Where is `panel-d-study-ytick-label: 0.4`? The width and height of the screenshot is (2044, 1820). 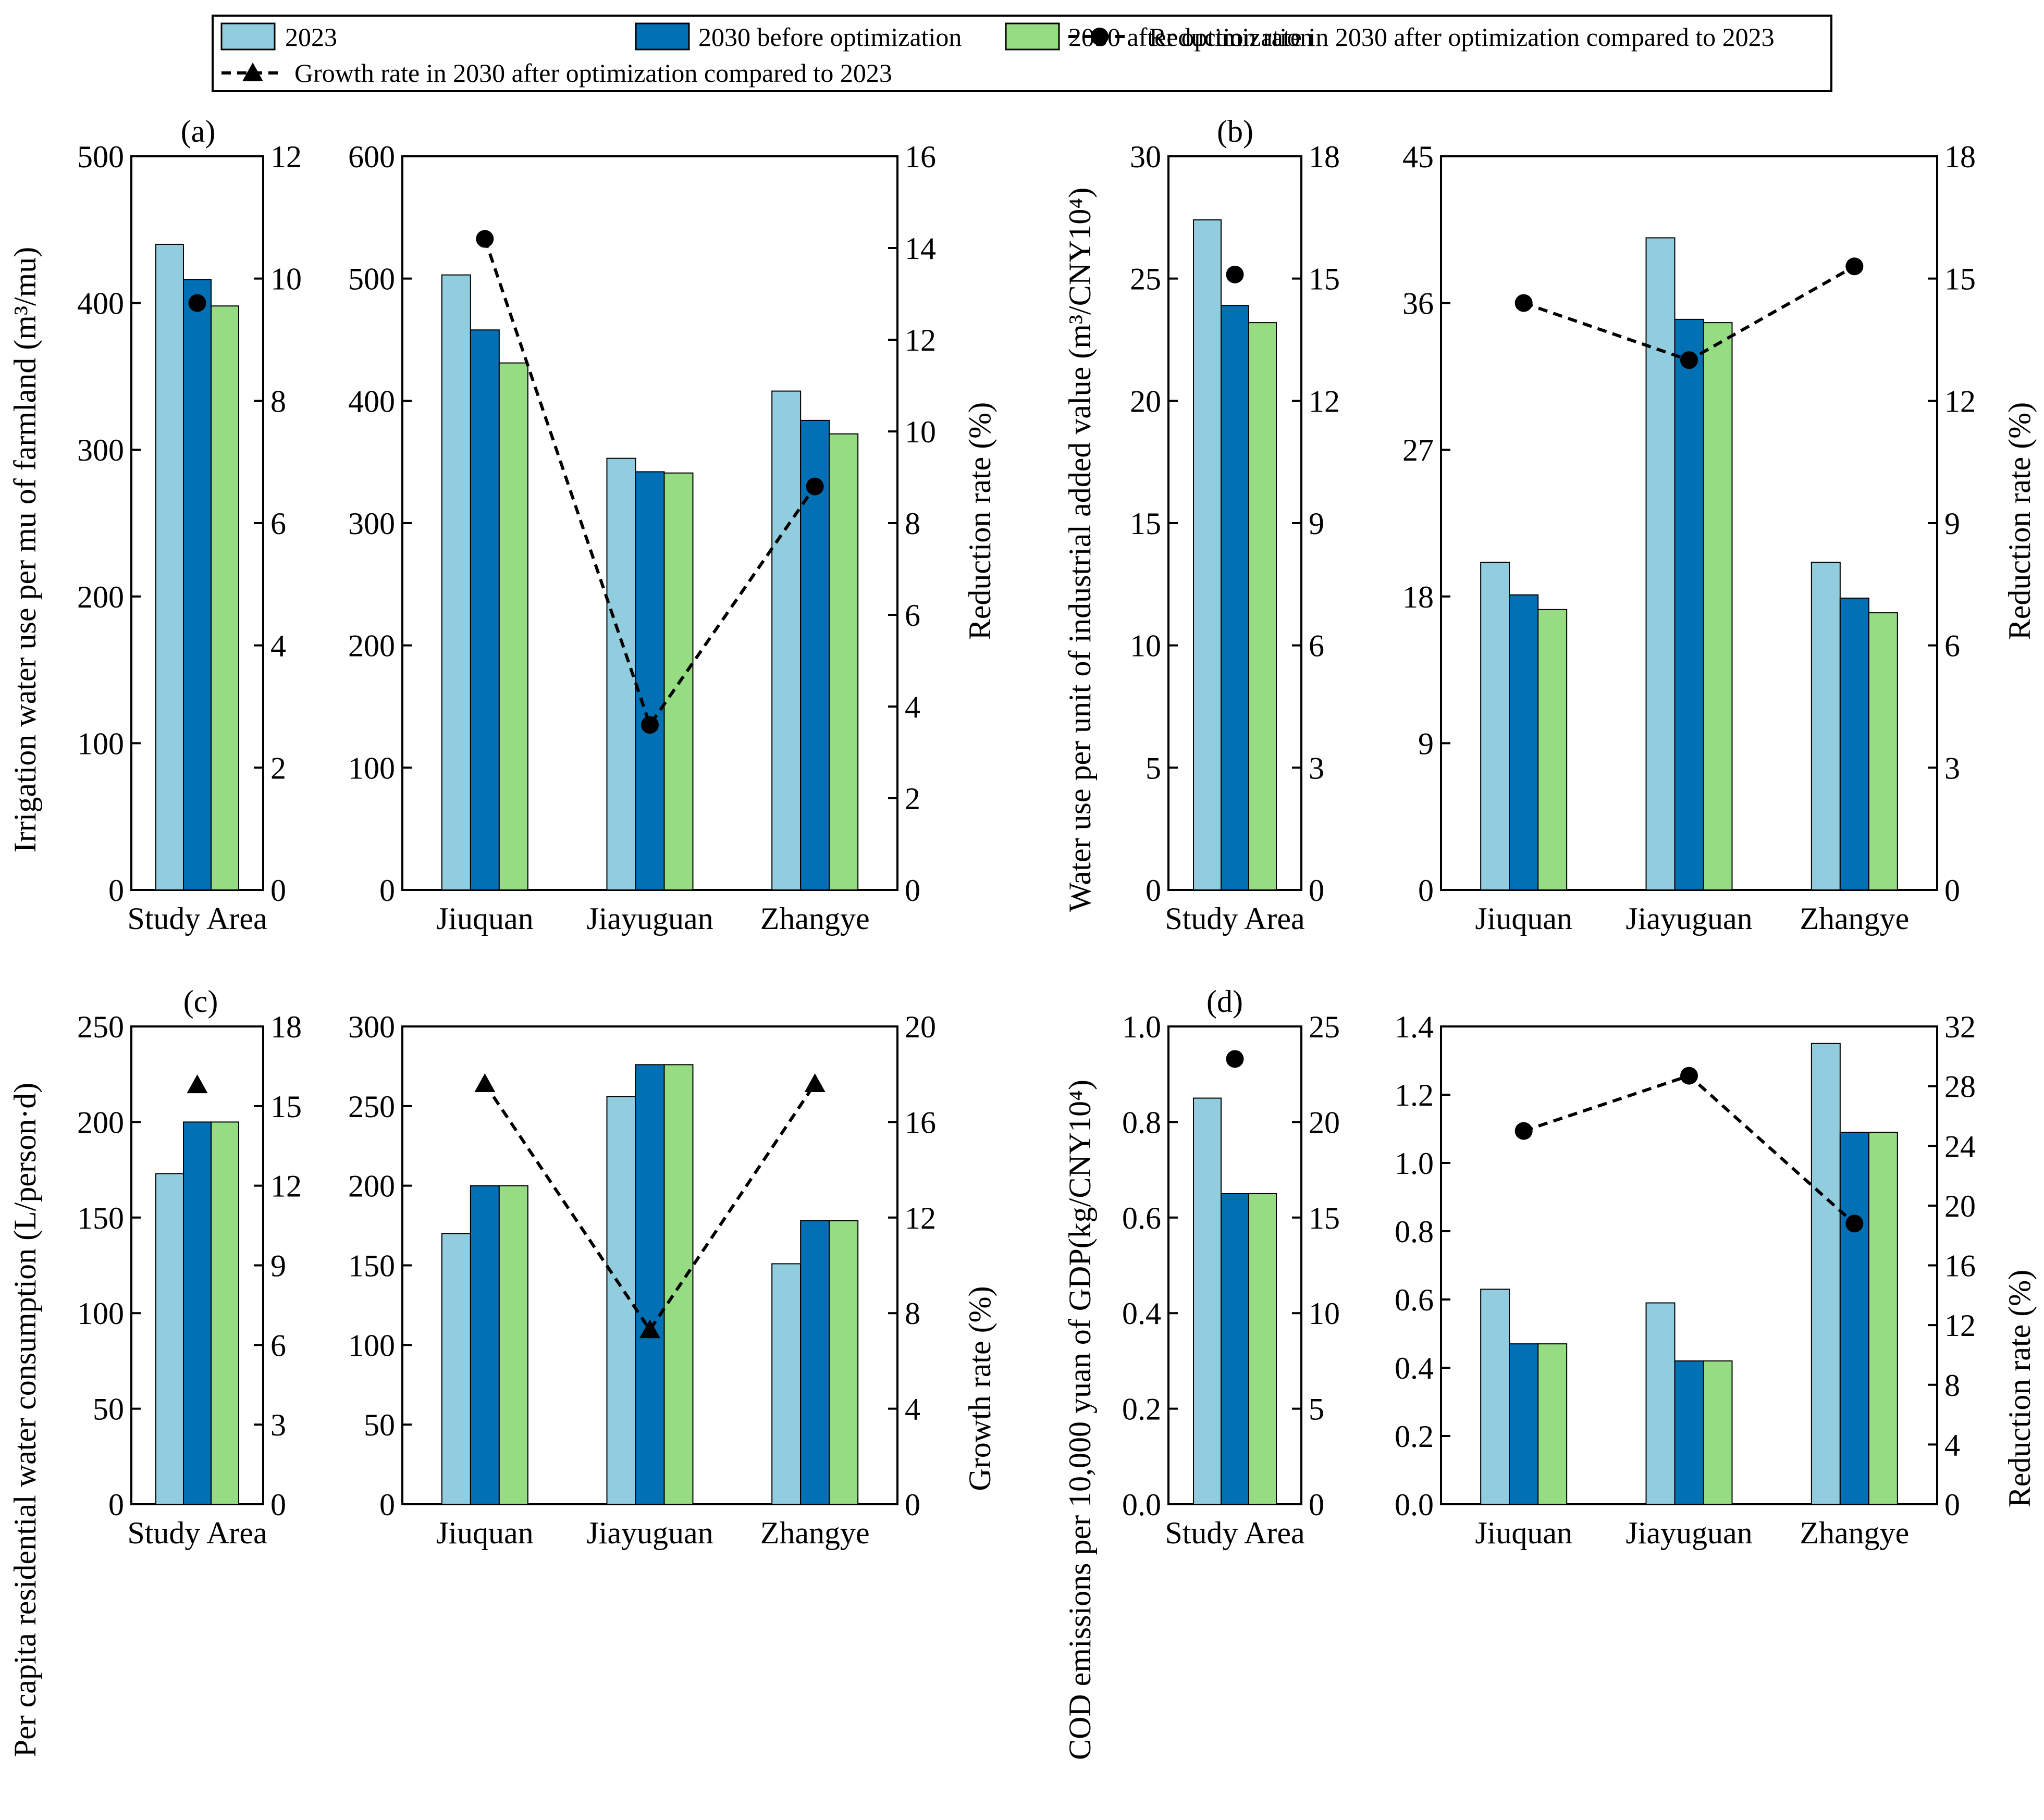 panel-d-study-ytick-label: 0.4 is located at coordinates (1142, 1313).